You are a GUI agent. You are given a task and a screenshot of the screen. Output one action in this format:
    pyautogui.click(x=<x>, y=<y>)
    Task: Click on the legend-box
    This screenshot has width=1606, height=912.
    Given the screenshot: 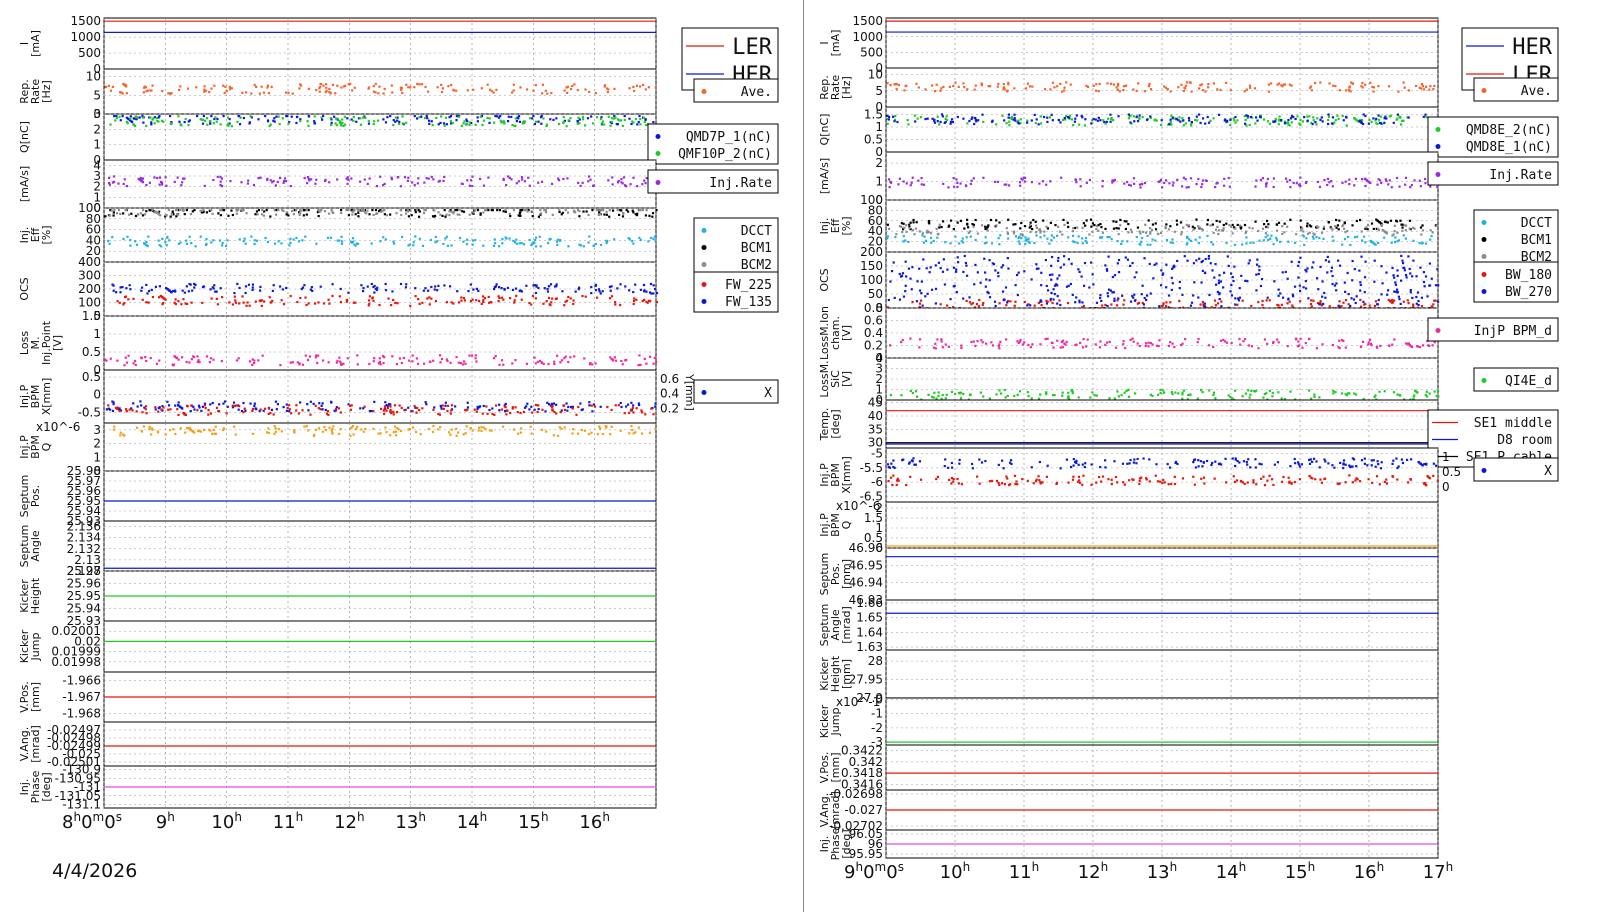 What is the action you would take?
    pyautogui.click(x=713, y=181)
    